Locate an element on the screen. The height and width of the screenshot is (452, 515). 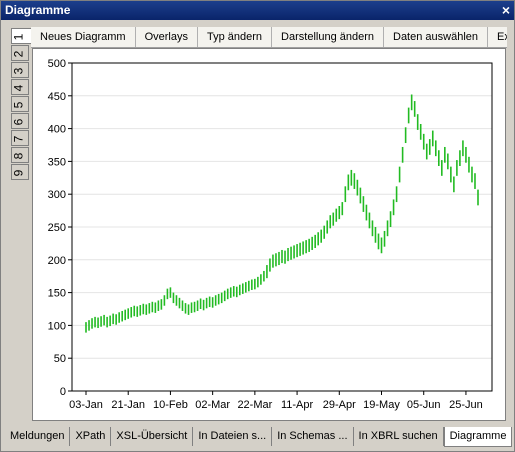
y-tick-label: 50 is located at coordinates (60, 359).